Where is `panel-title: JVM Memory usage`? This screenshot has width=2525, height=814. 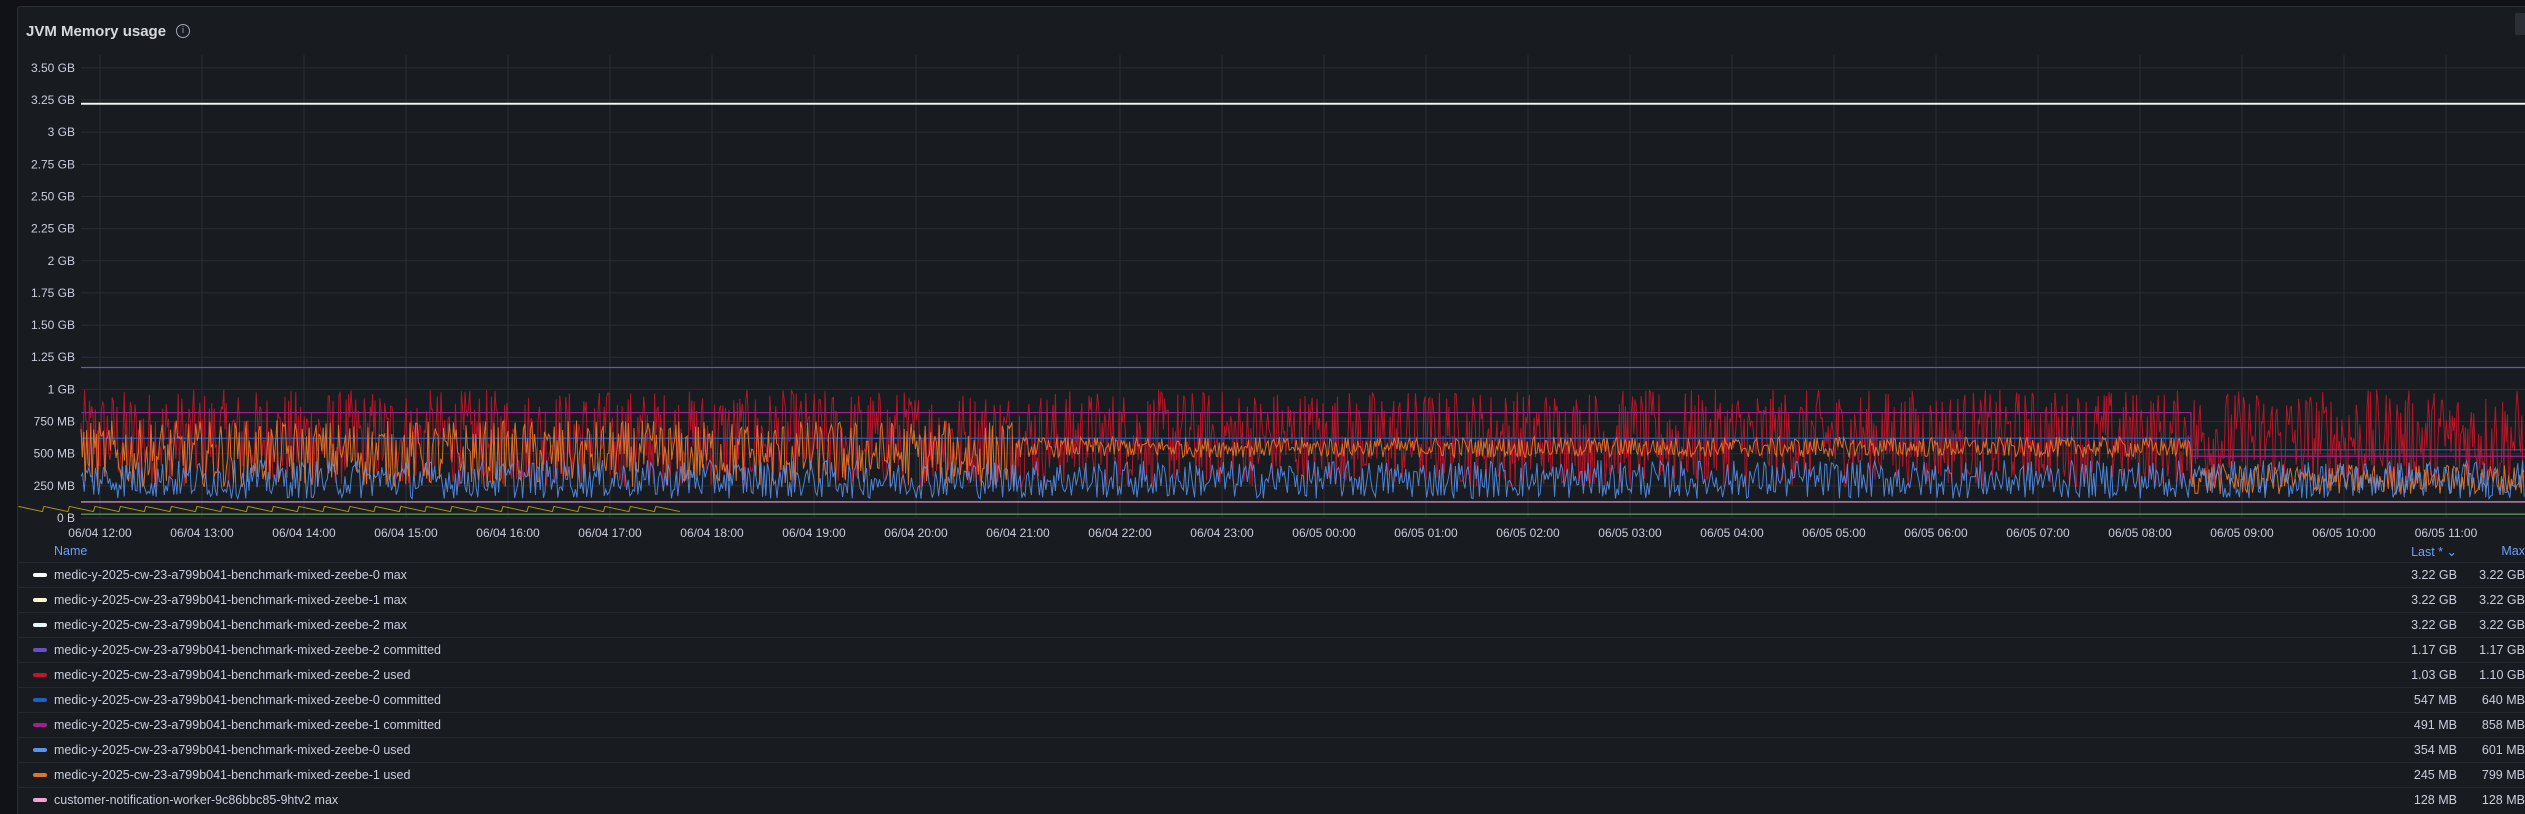
panel-title: JVM Memory usage is located at coordinates (96, 31).